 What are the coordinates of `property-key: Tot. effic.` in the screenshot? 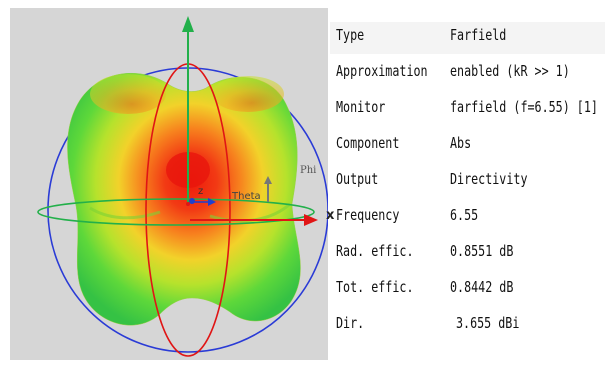 It's located at (375, 287).